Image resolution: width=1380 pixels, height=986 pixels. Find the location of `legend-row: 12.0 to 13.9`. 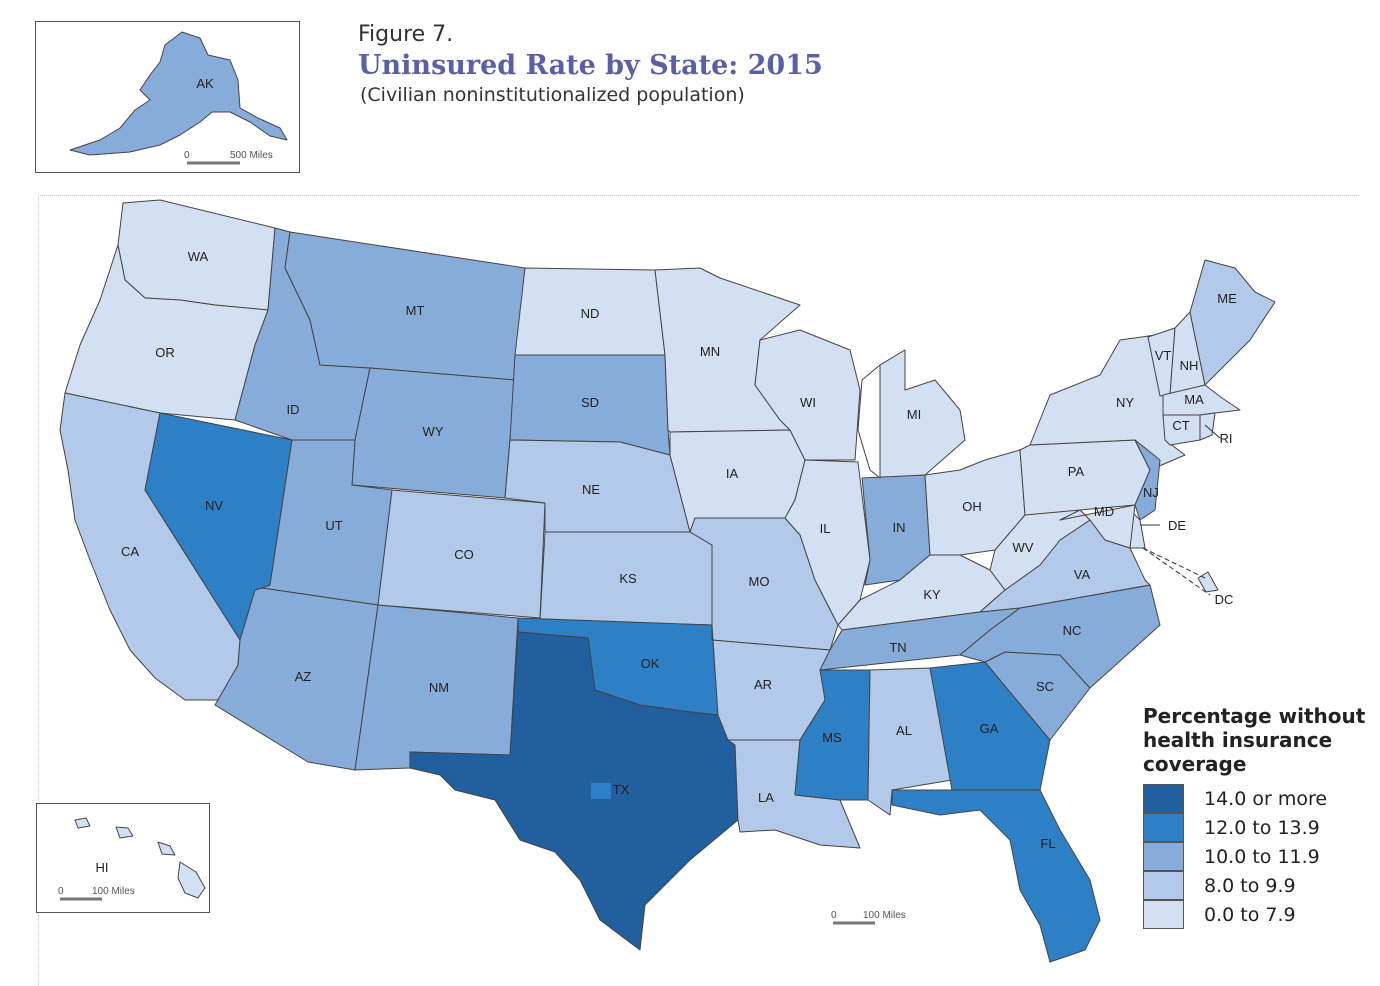

legend-row: 12.0 to 13.9 is located at coordinates (1260, 827).